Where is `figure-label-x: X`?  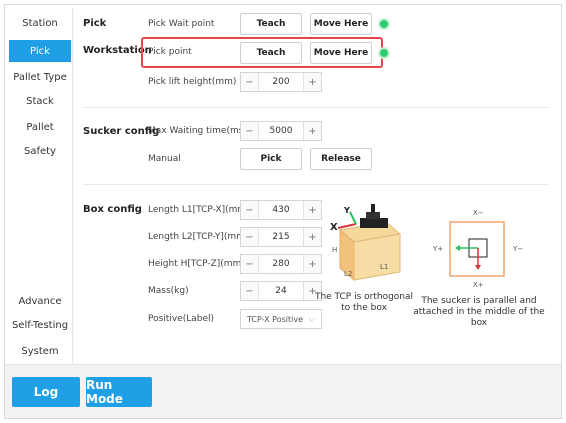
figure-label-x: X is located at coordinates (334, 227).